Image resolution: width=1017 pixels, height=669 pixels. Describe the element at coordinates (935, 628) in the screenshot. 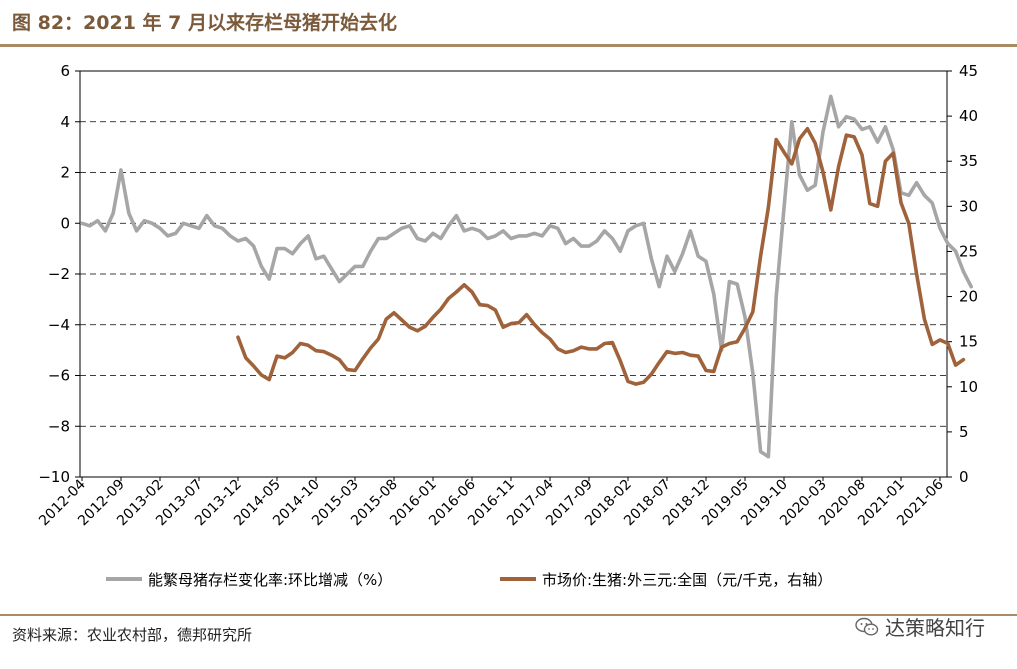

I see `watermark-text: 达策略知行` at that location.